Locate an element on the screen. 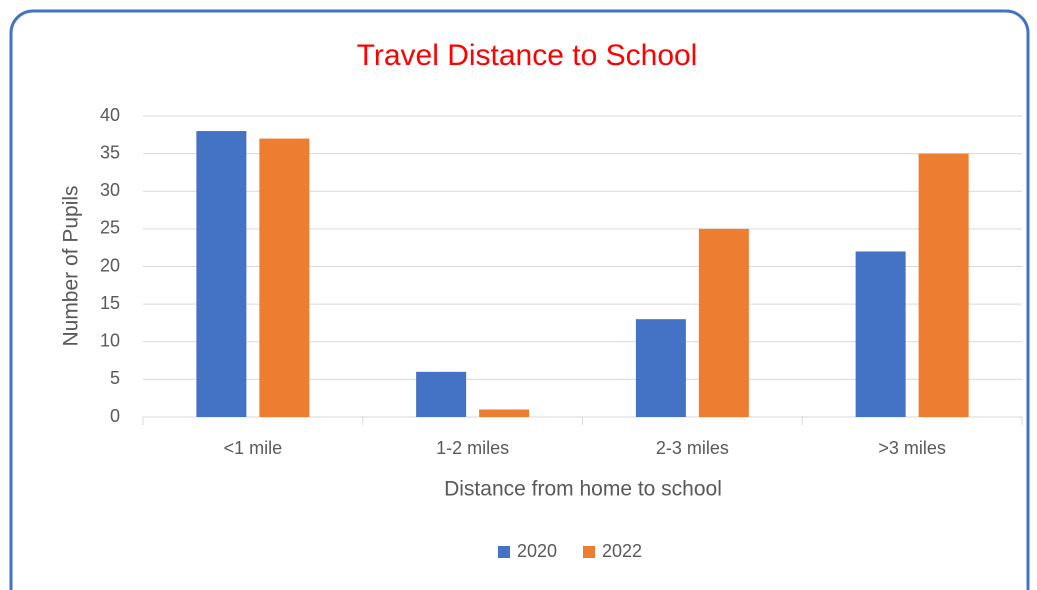 Image resolution: width=1037 pixels, height=590 pixels. x-tick-label: >3 miles is located at coordinates (912, 448).